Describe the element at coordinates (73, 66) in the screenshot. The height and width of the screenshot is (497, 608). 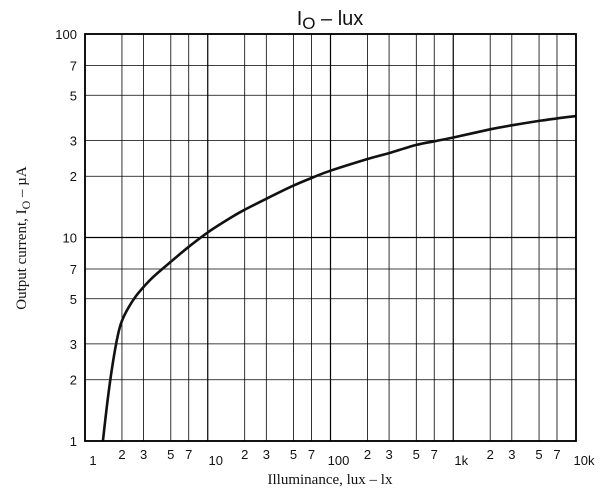
I see `y-tick-label-9: 7` at that location.